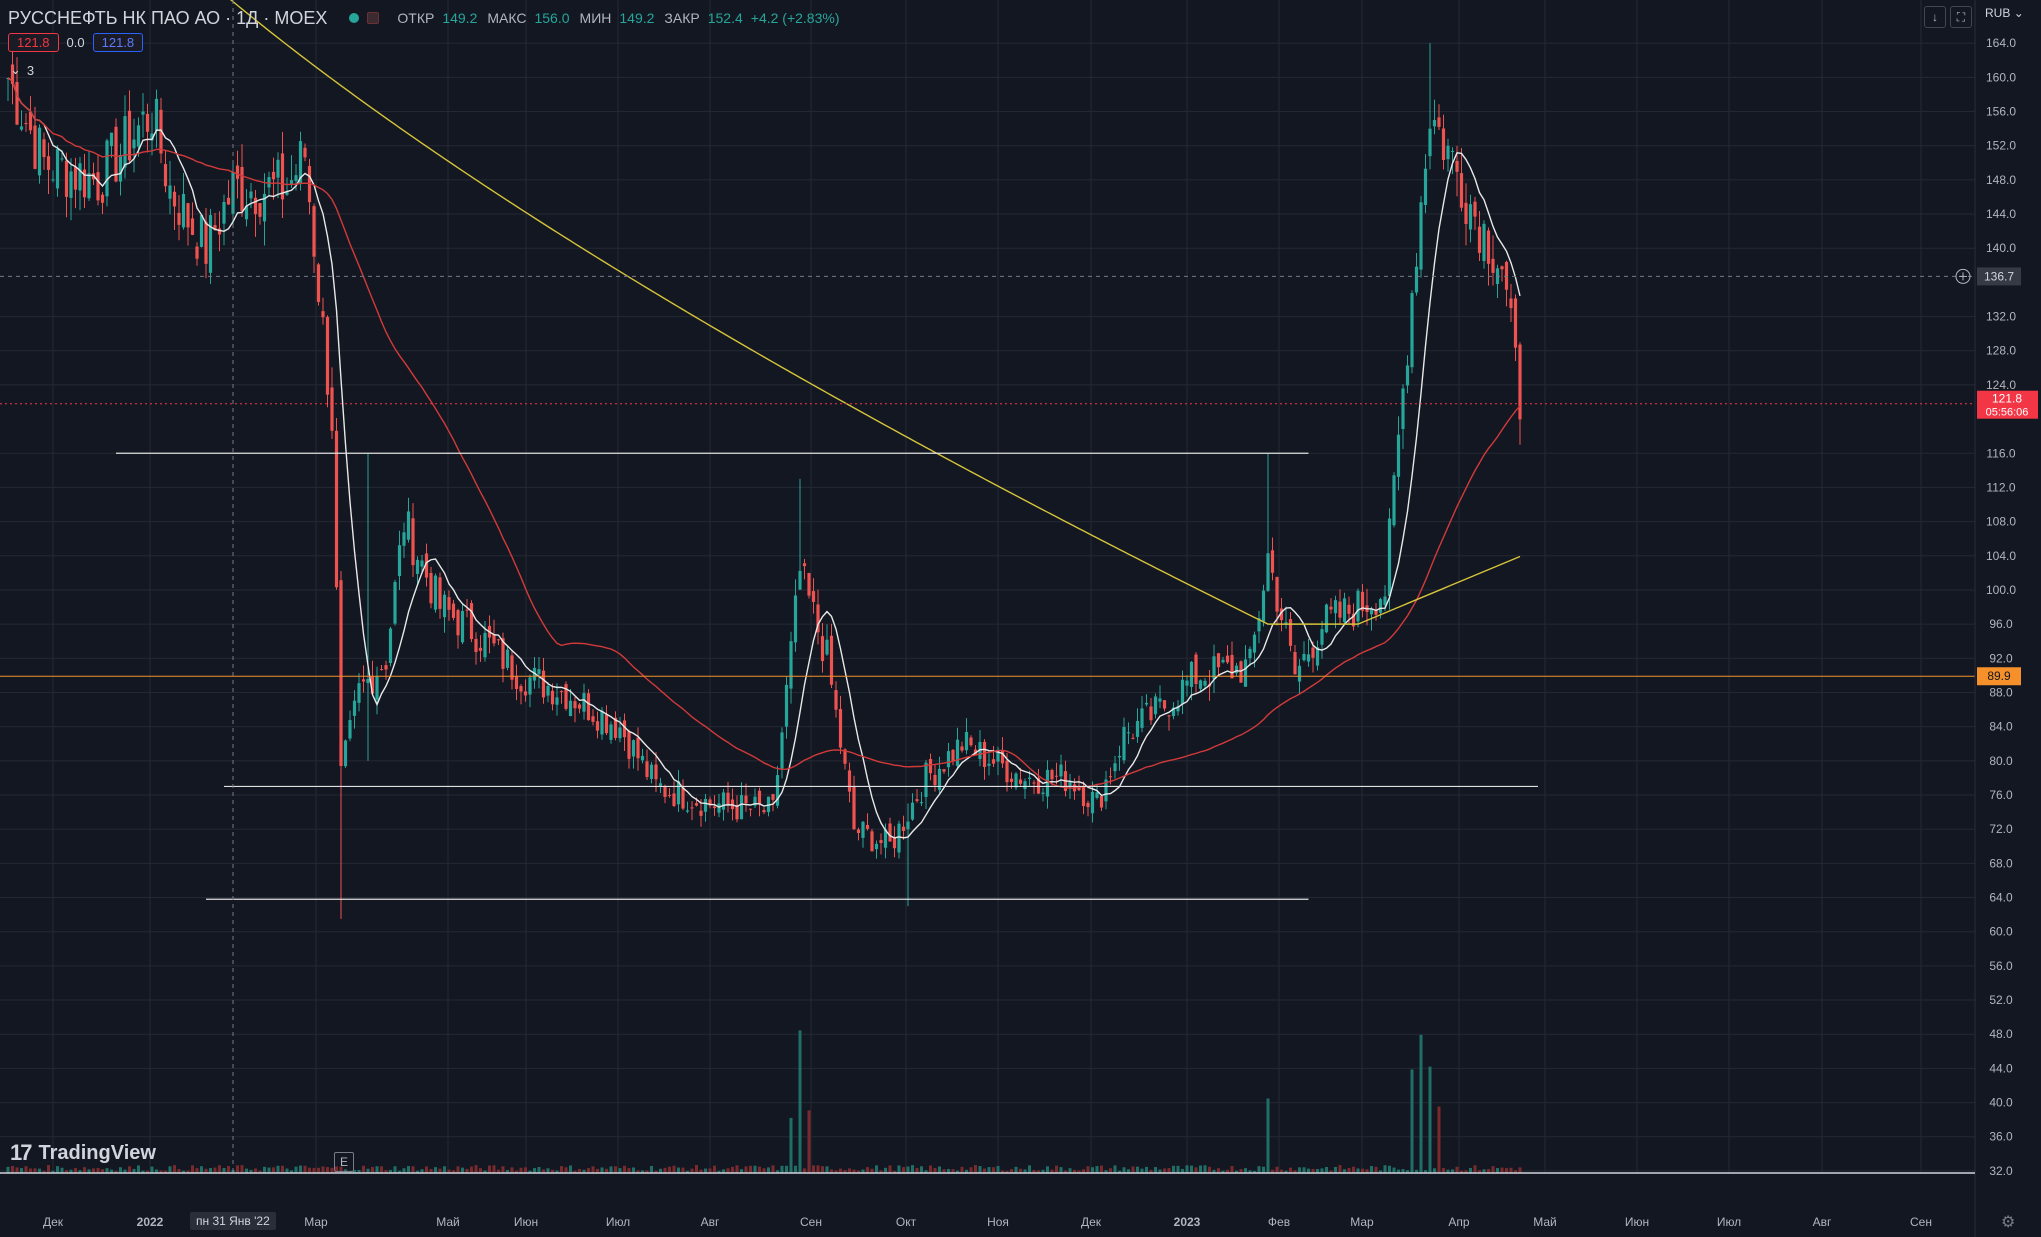 The width and height of the screenshot is (2041, 1237). I want to click on gear-icon: ⚙, so click(2008, 1222).